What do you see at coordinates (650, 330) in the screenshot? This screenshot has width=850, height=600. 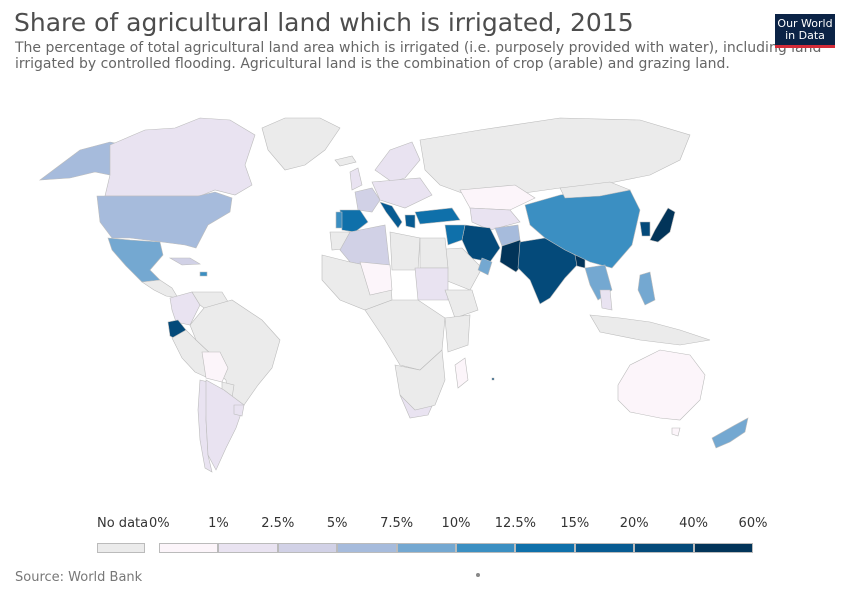 I see `country-indonesia` at bounding box center [650, 330].